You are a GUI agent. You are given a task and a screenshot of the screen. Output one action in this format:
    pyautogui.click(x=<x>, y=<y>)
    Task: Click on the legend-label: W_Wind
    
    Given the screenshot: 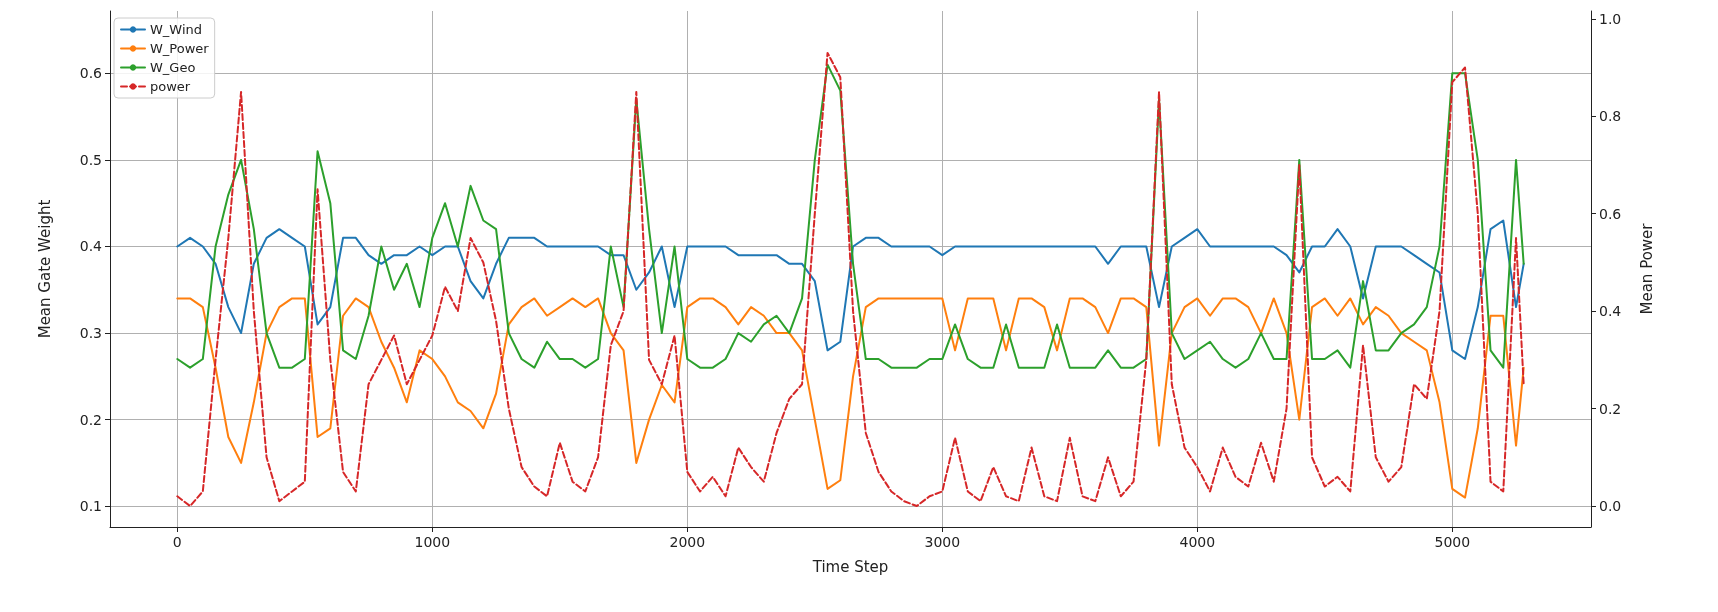 What is the action you would take?
    pyautogui.click(x=176, y=29)
    